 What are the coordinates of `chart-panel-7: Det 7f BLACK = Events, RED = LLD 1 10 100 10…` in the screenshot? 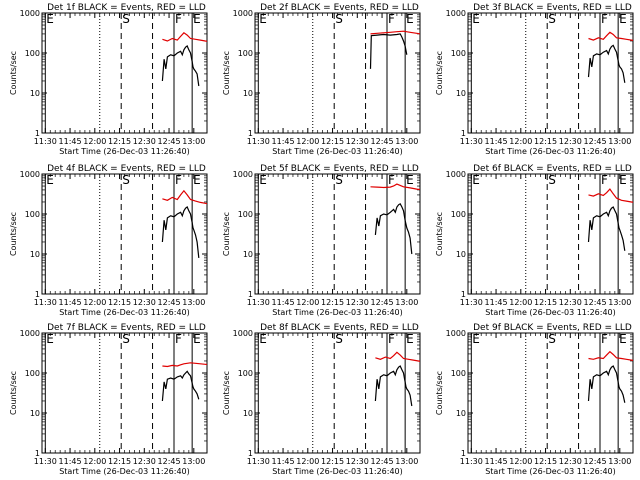 It's located at (108, 399).